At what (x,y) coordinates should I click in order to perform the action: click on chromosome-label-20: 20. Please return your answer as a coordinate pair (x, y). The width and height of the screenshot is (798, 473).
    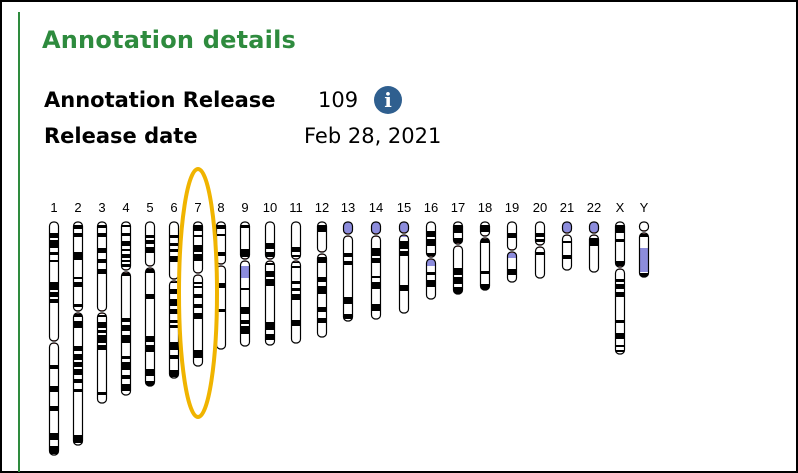
    Looking at the image, I should click on (540, 207).